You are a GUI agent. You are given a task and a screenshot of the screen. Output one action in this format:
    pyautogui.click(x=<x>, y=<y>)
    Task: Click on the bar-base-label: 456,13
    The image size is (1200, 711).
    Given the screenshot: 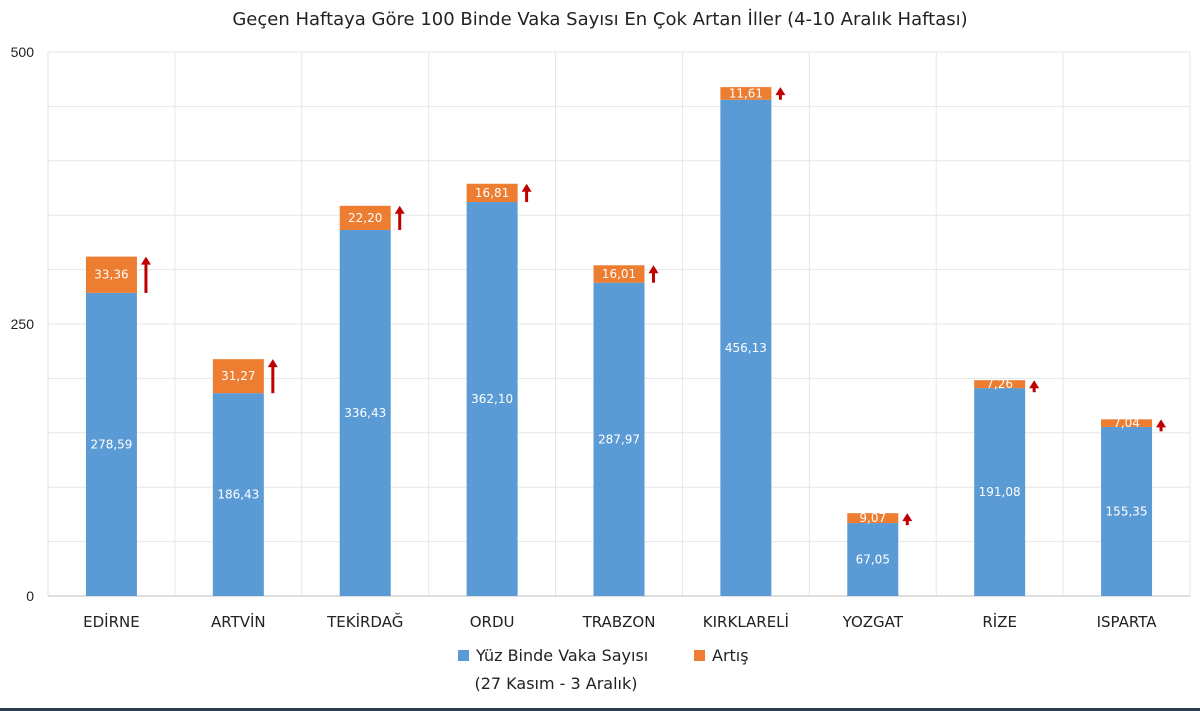 What is the action you would take?
    pyautogui.click(x=746, y=348)
    